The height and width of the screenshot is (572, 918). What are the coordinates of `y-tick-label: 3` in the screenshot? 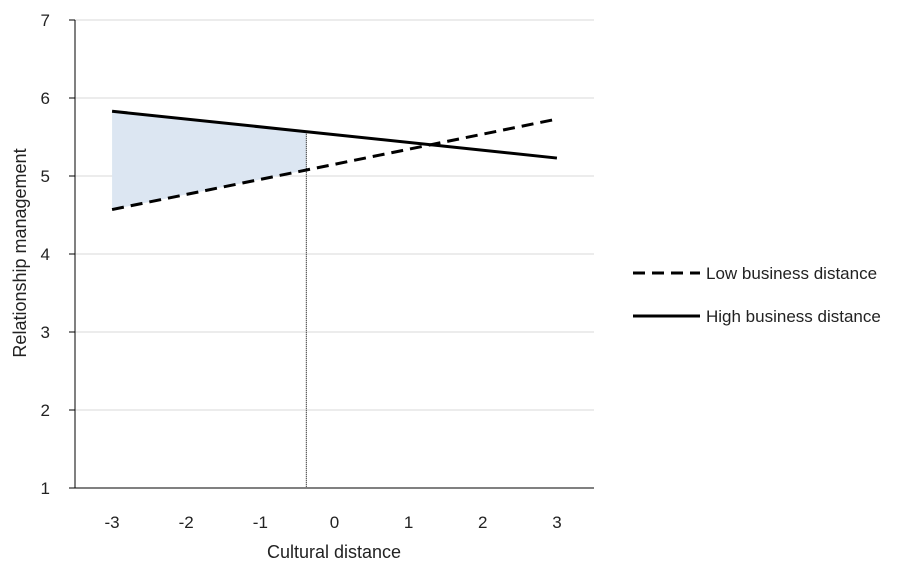 It's located at (45, 332).